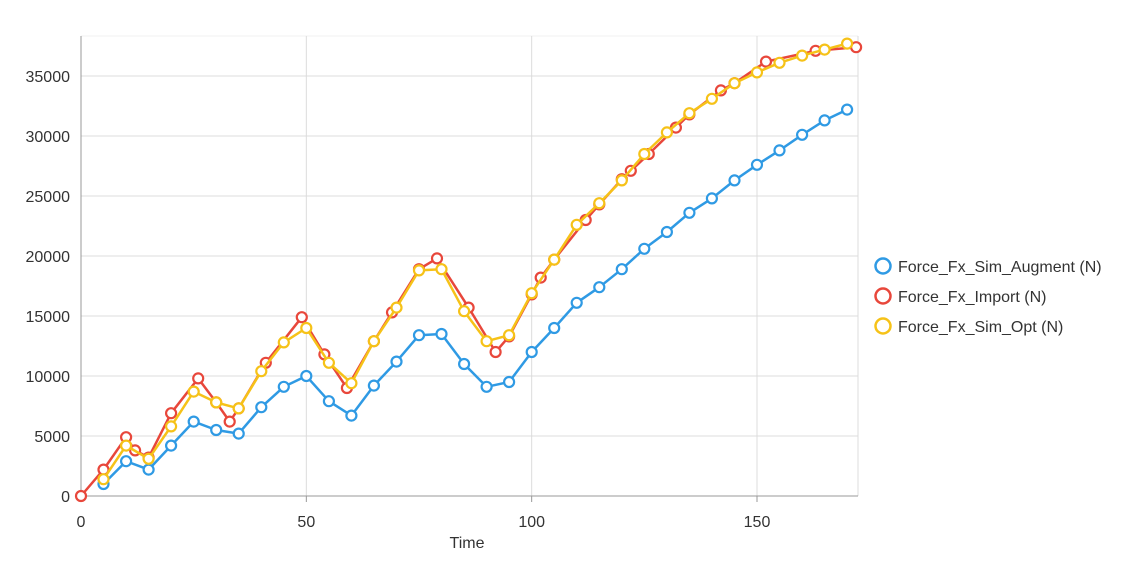  What do you see at coordinates (988, 267) in the screenshot?
I see `legend-item: Force_Fx_Sim_Augment (N)` at bounding box center [988, 267].